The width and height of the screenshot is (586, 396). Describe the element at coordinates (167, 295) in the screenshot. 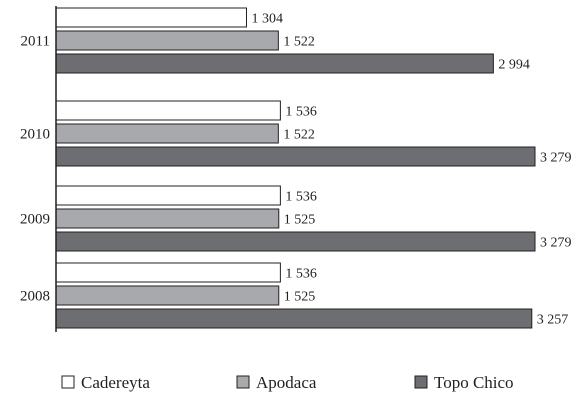

I see `bar-apodaca-2008` at that location.